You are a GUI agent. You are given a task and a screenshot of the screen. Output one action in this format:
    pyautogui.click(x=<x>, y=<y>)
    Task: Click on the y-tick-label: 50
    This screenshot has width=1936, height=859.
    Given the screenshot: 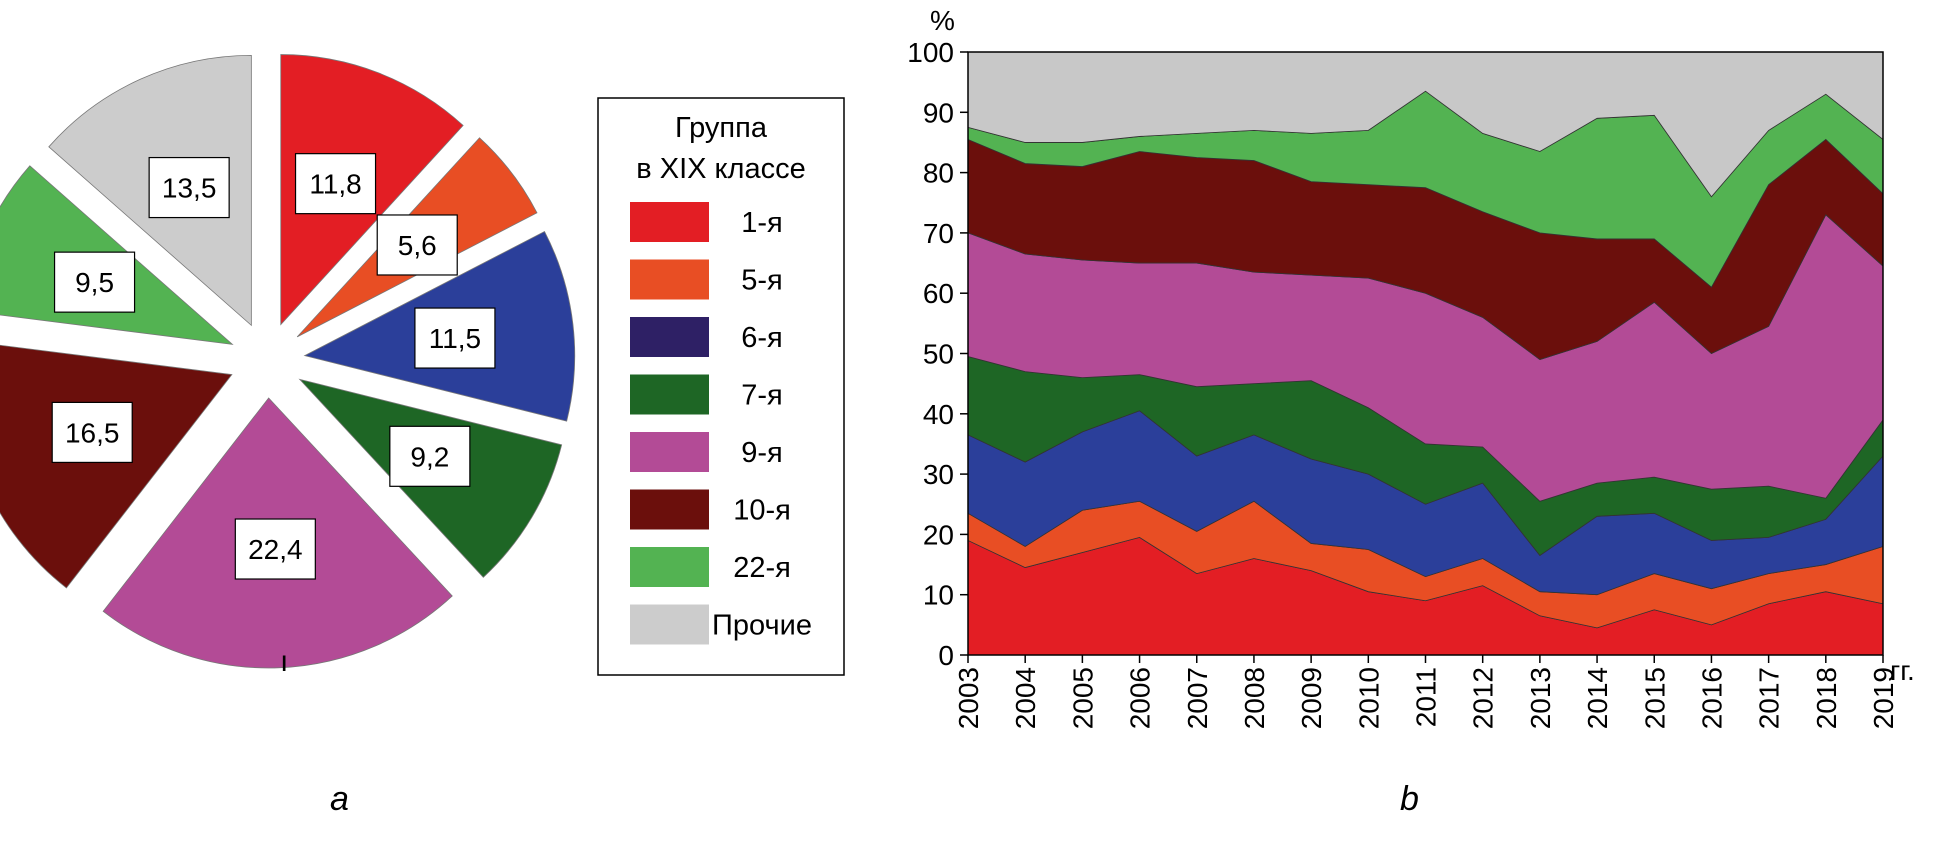 What is the action you would take?
    pyautogui.click(x=938, y=354)
    